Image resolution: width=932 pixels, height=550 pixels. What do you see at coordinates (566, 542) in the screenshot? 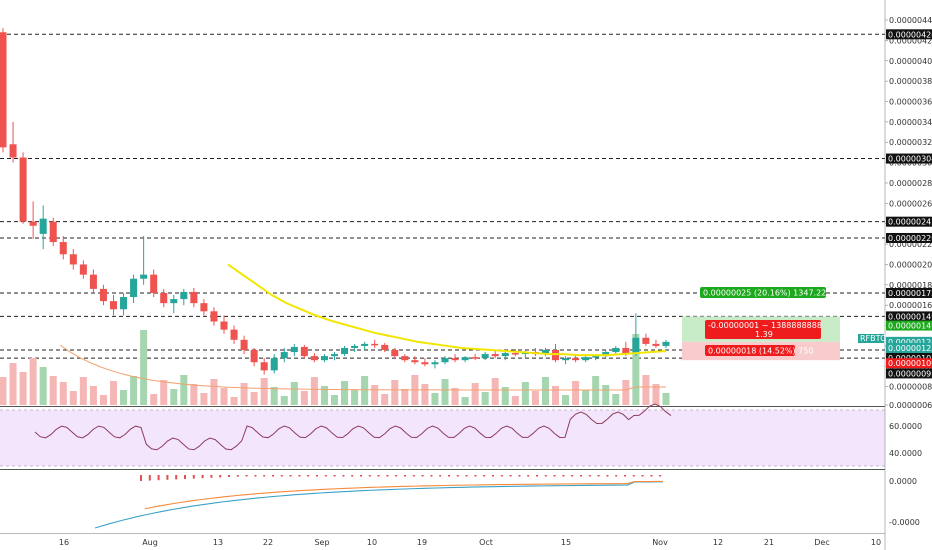
I see `time-tick-label: 15` at bounding box center [566, 542].